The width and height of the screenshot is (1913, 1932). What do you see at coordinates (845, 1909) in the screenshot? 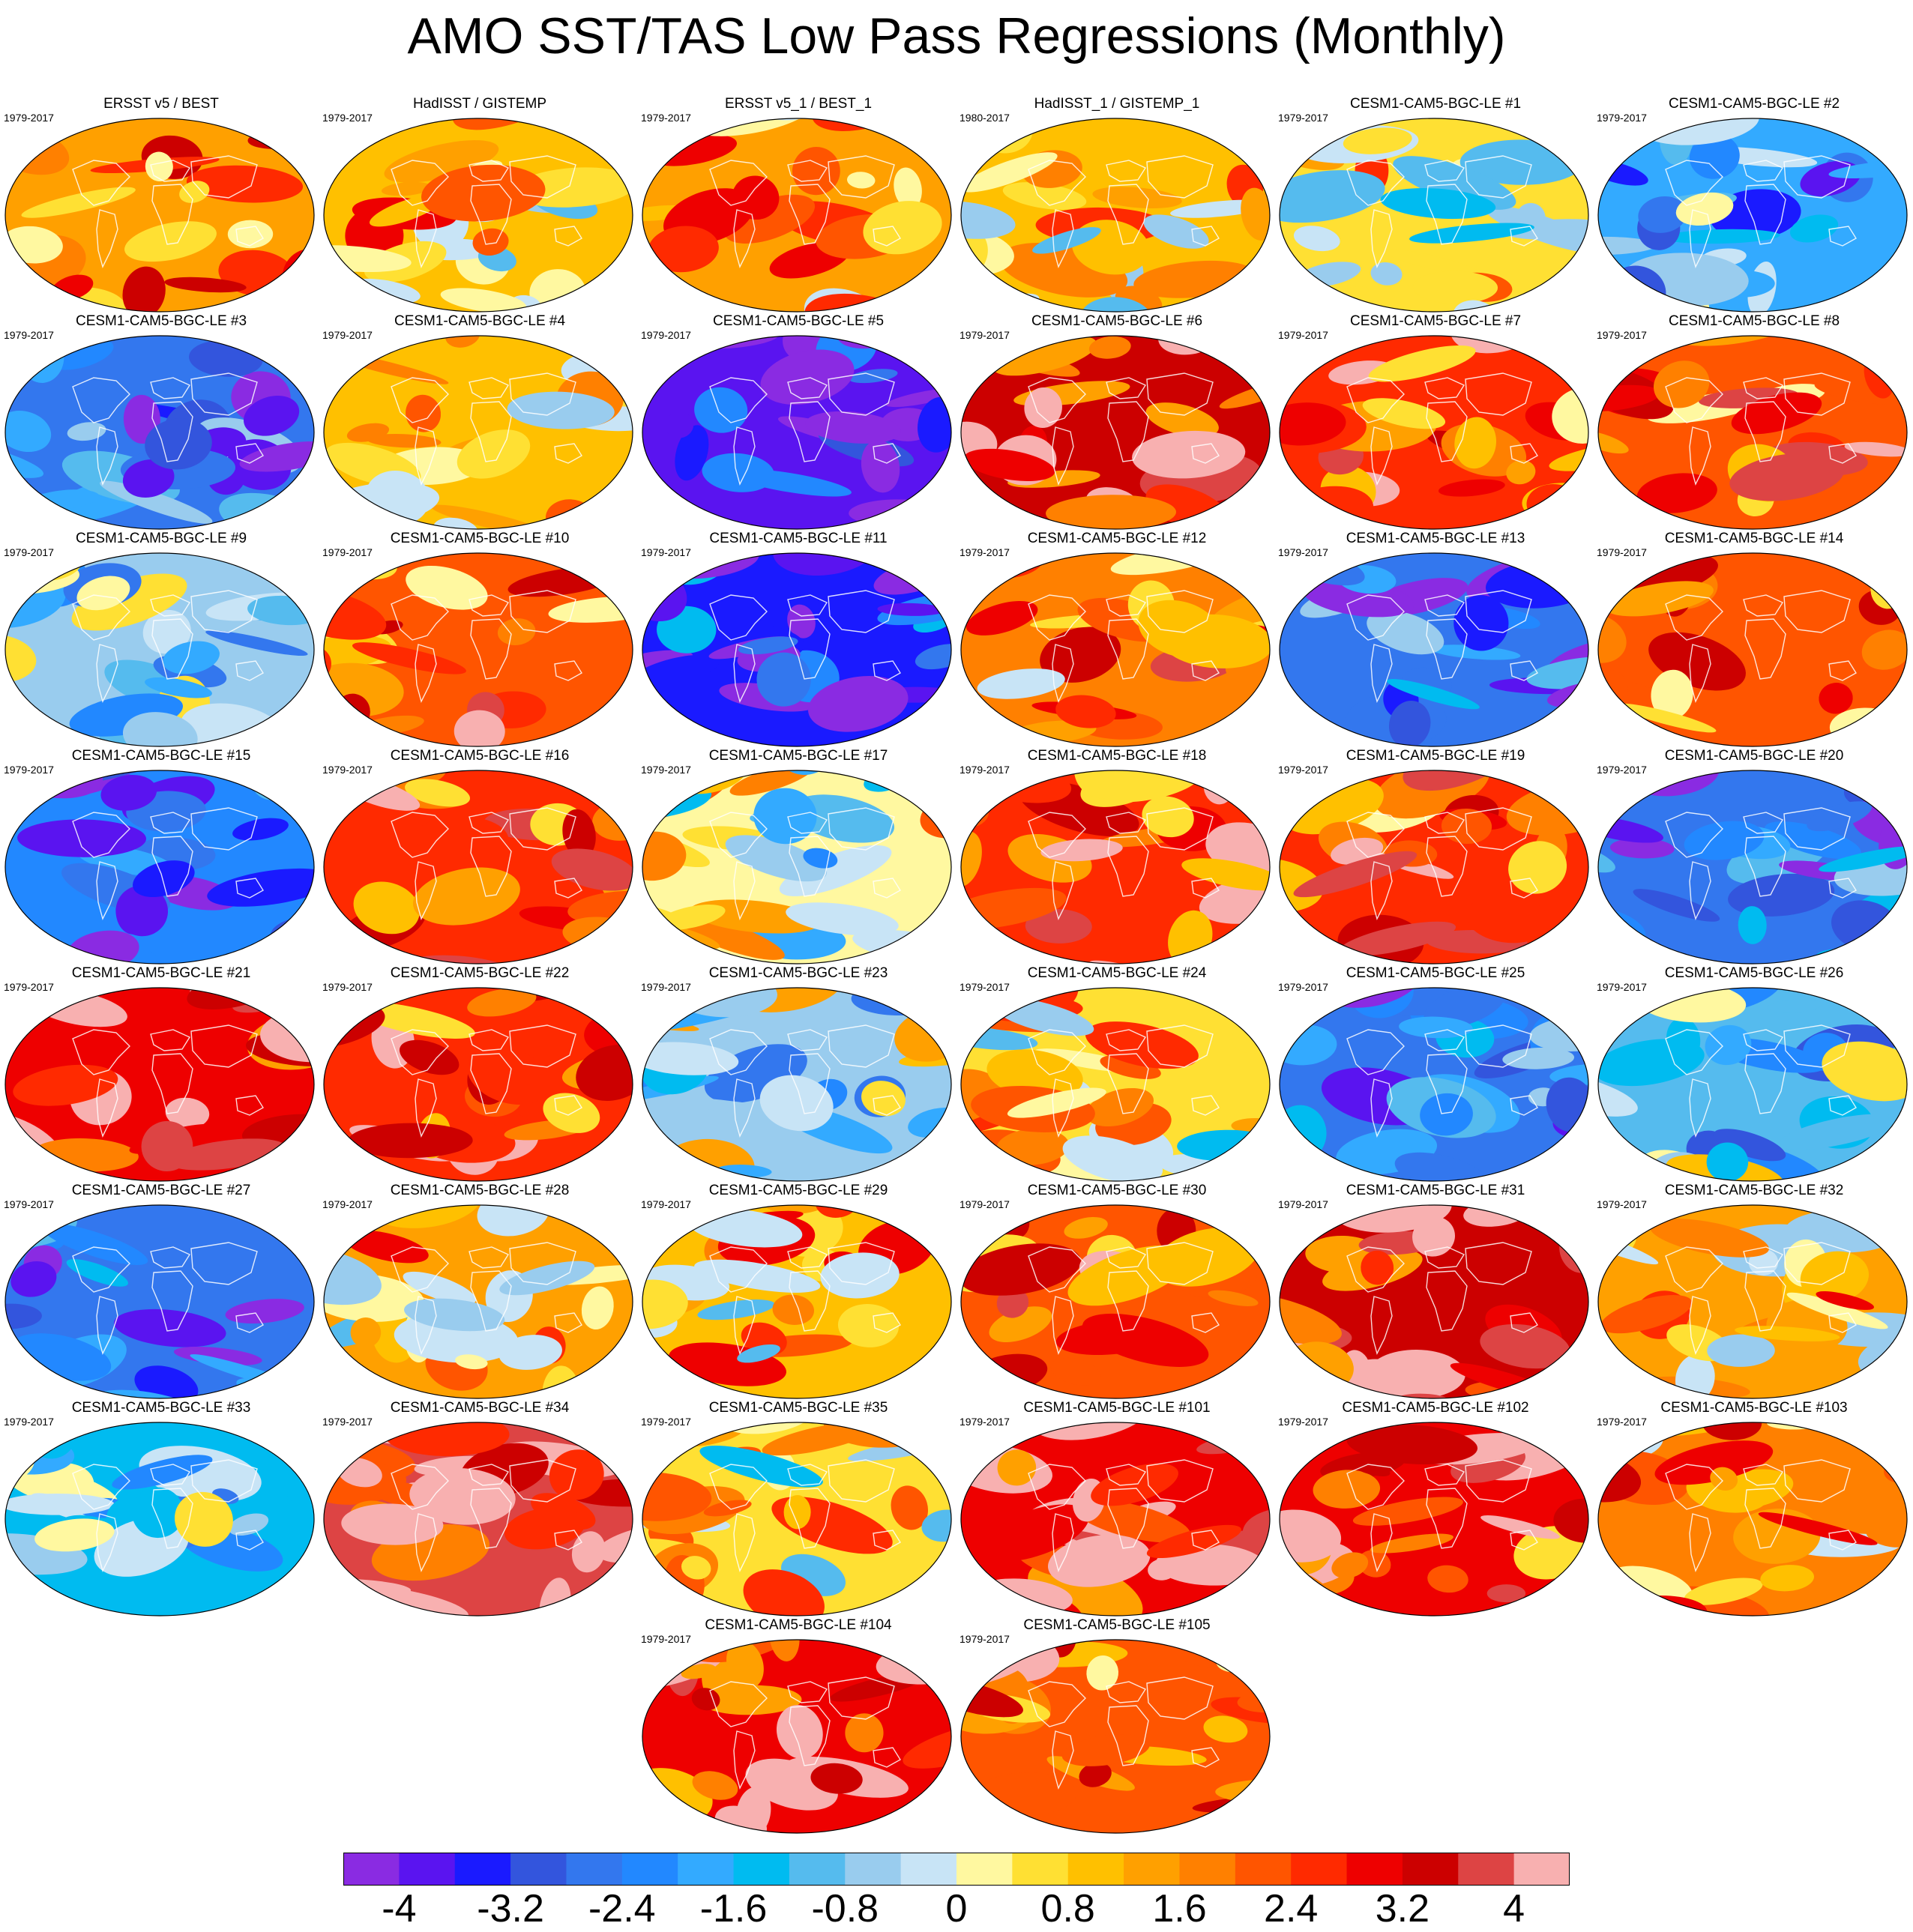
I see `colorbar-tick-label: -0.8` at bounding box center [845, 1909].